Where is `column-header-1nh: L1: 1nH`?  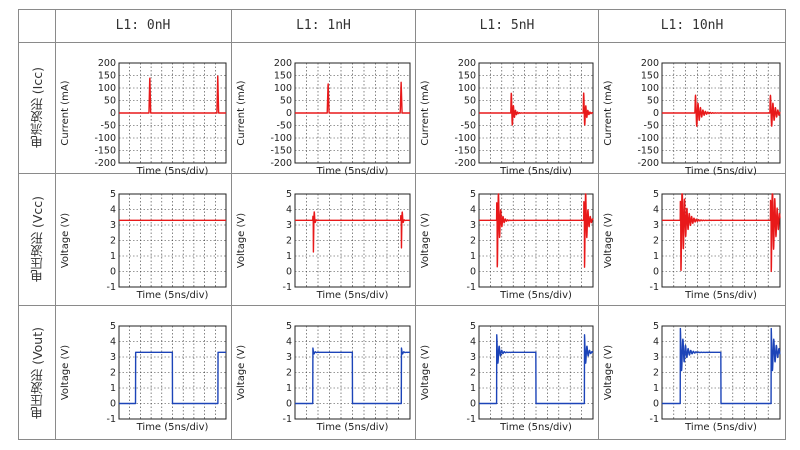 column-header-1nh: L1: 1nH is located at coordinates (323, 25).